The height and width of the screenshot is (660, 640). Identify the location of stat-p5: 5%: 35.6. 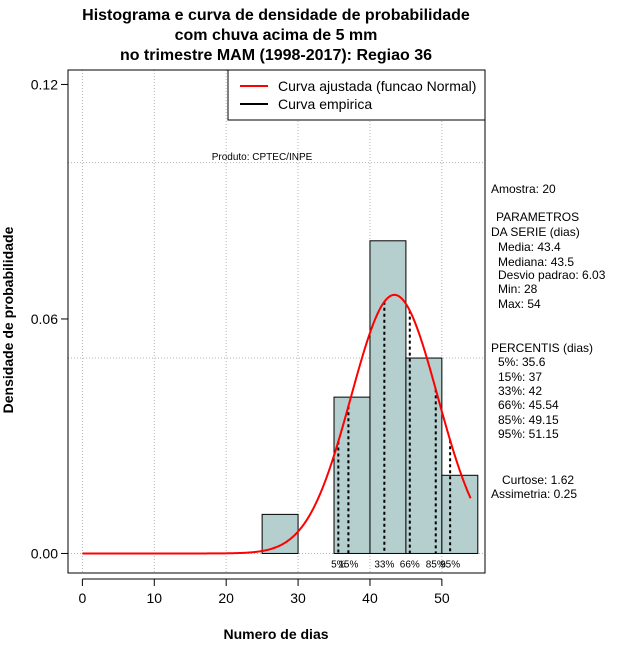
(522, 362).